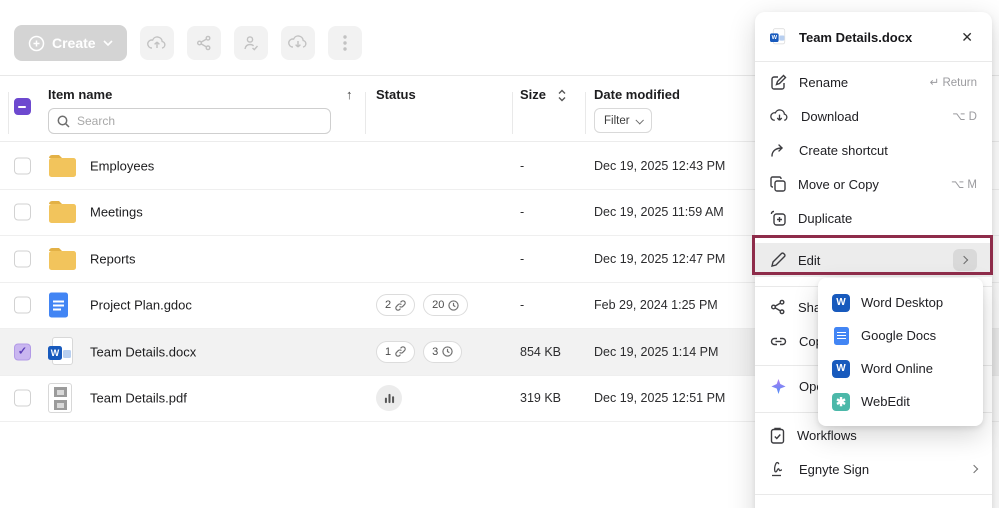  I want to click on context-menu-title: Team Details.docx, so click(856, 37).